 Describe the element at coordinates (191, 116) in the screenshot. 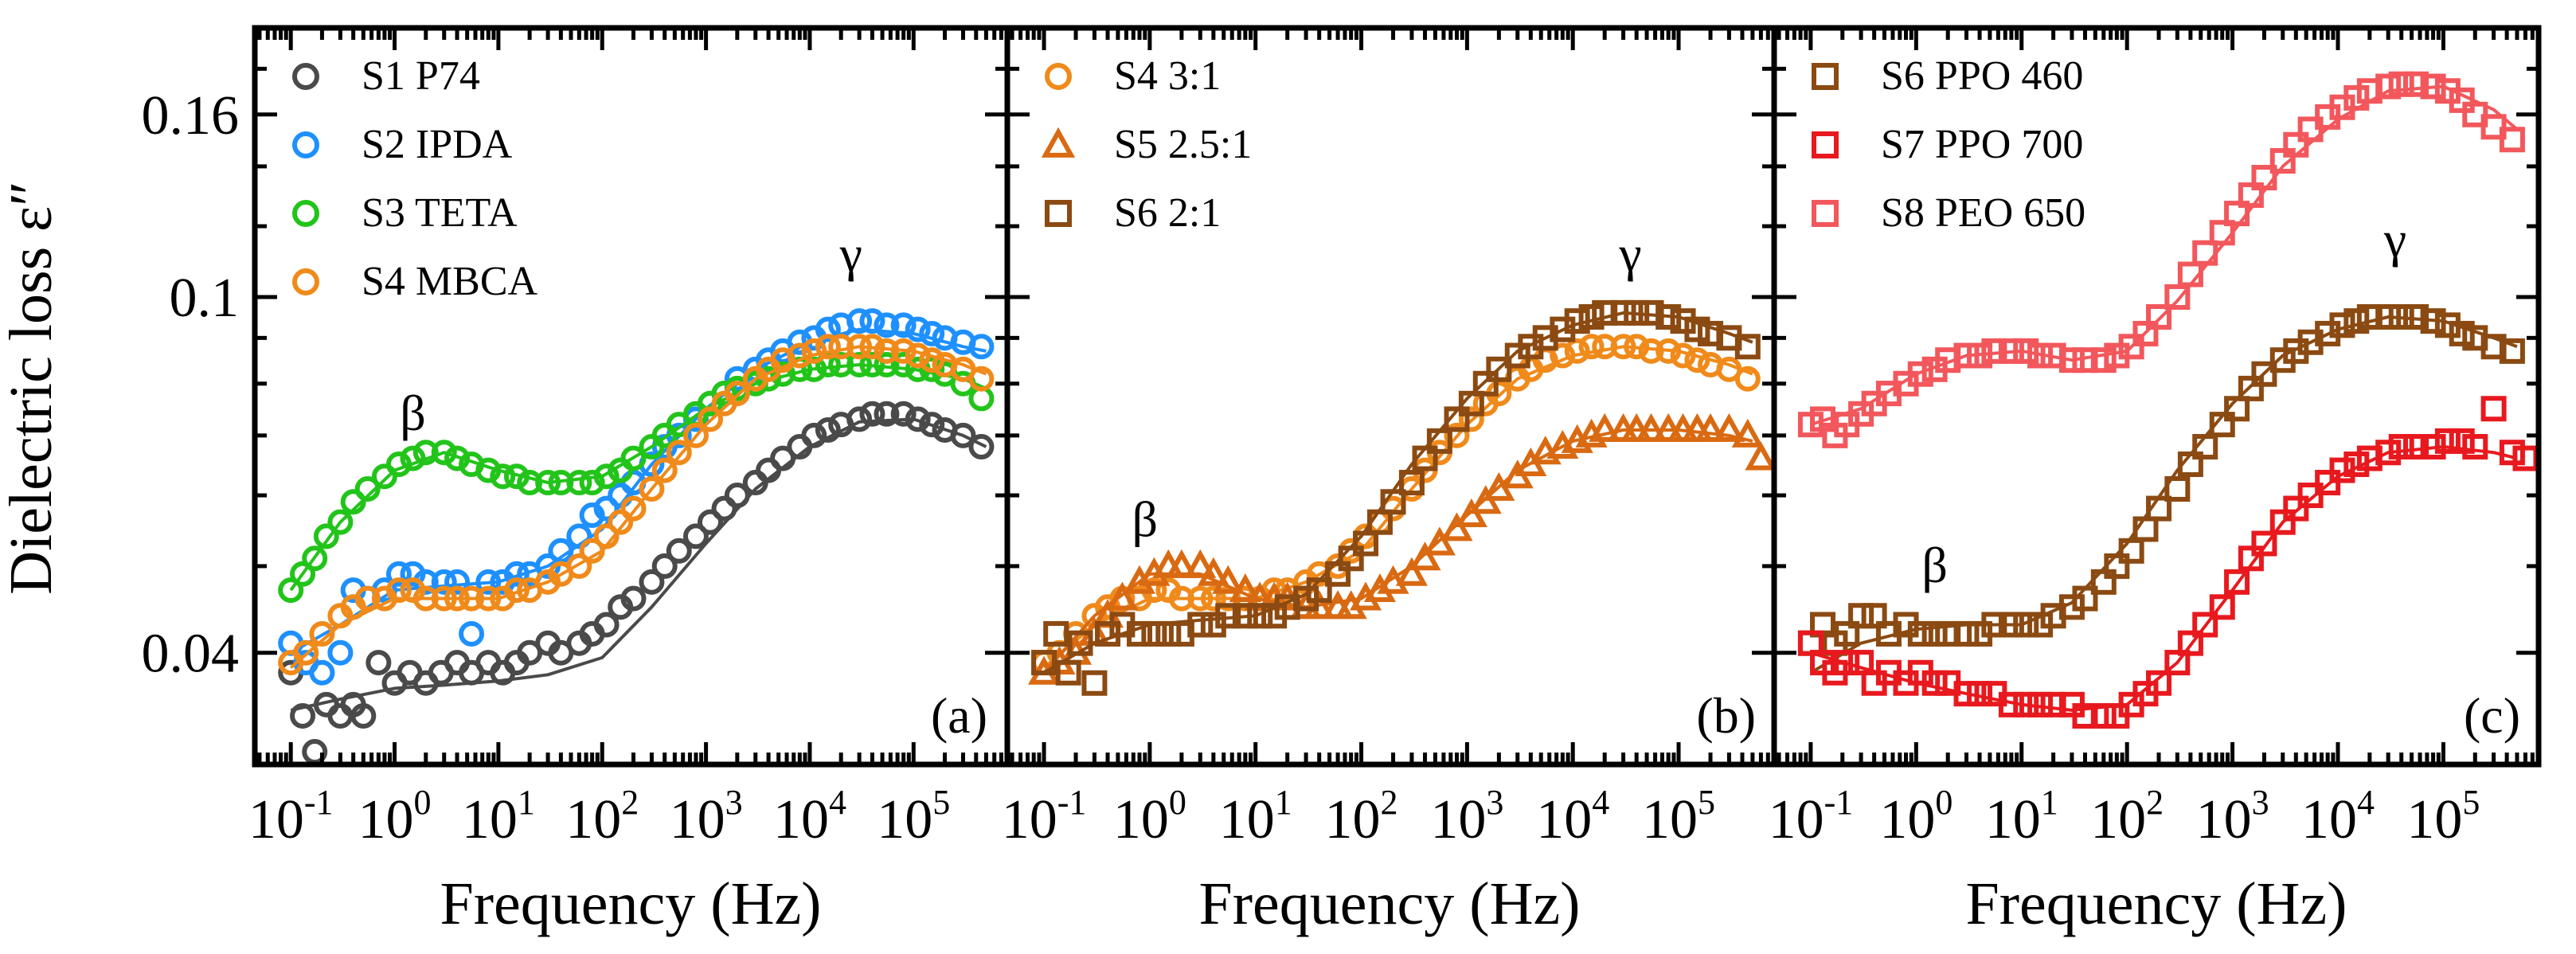

I see `y-tick-label: 0.16` at that location.